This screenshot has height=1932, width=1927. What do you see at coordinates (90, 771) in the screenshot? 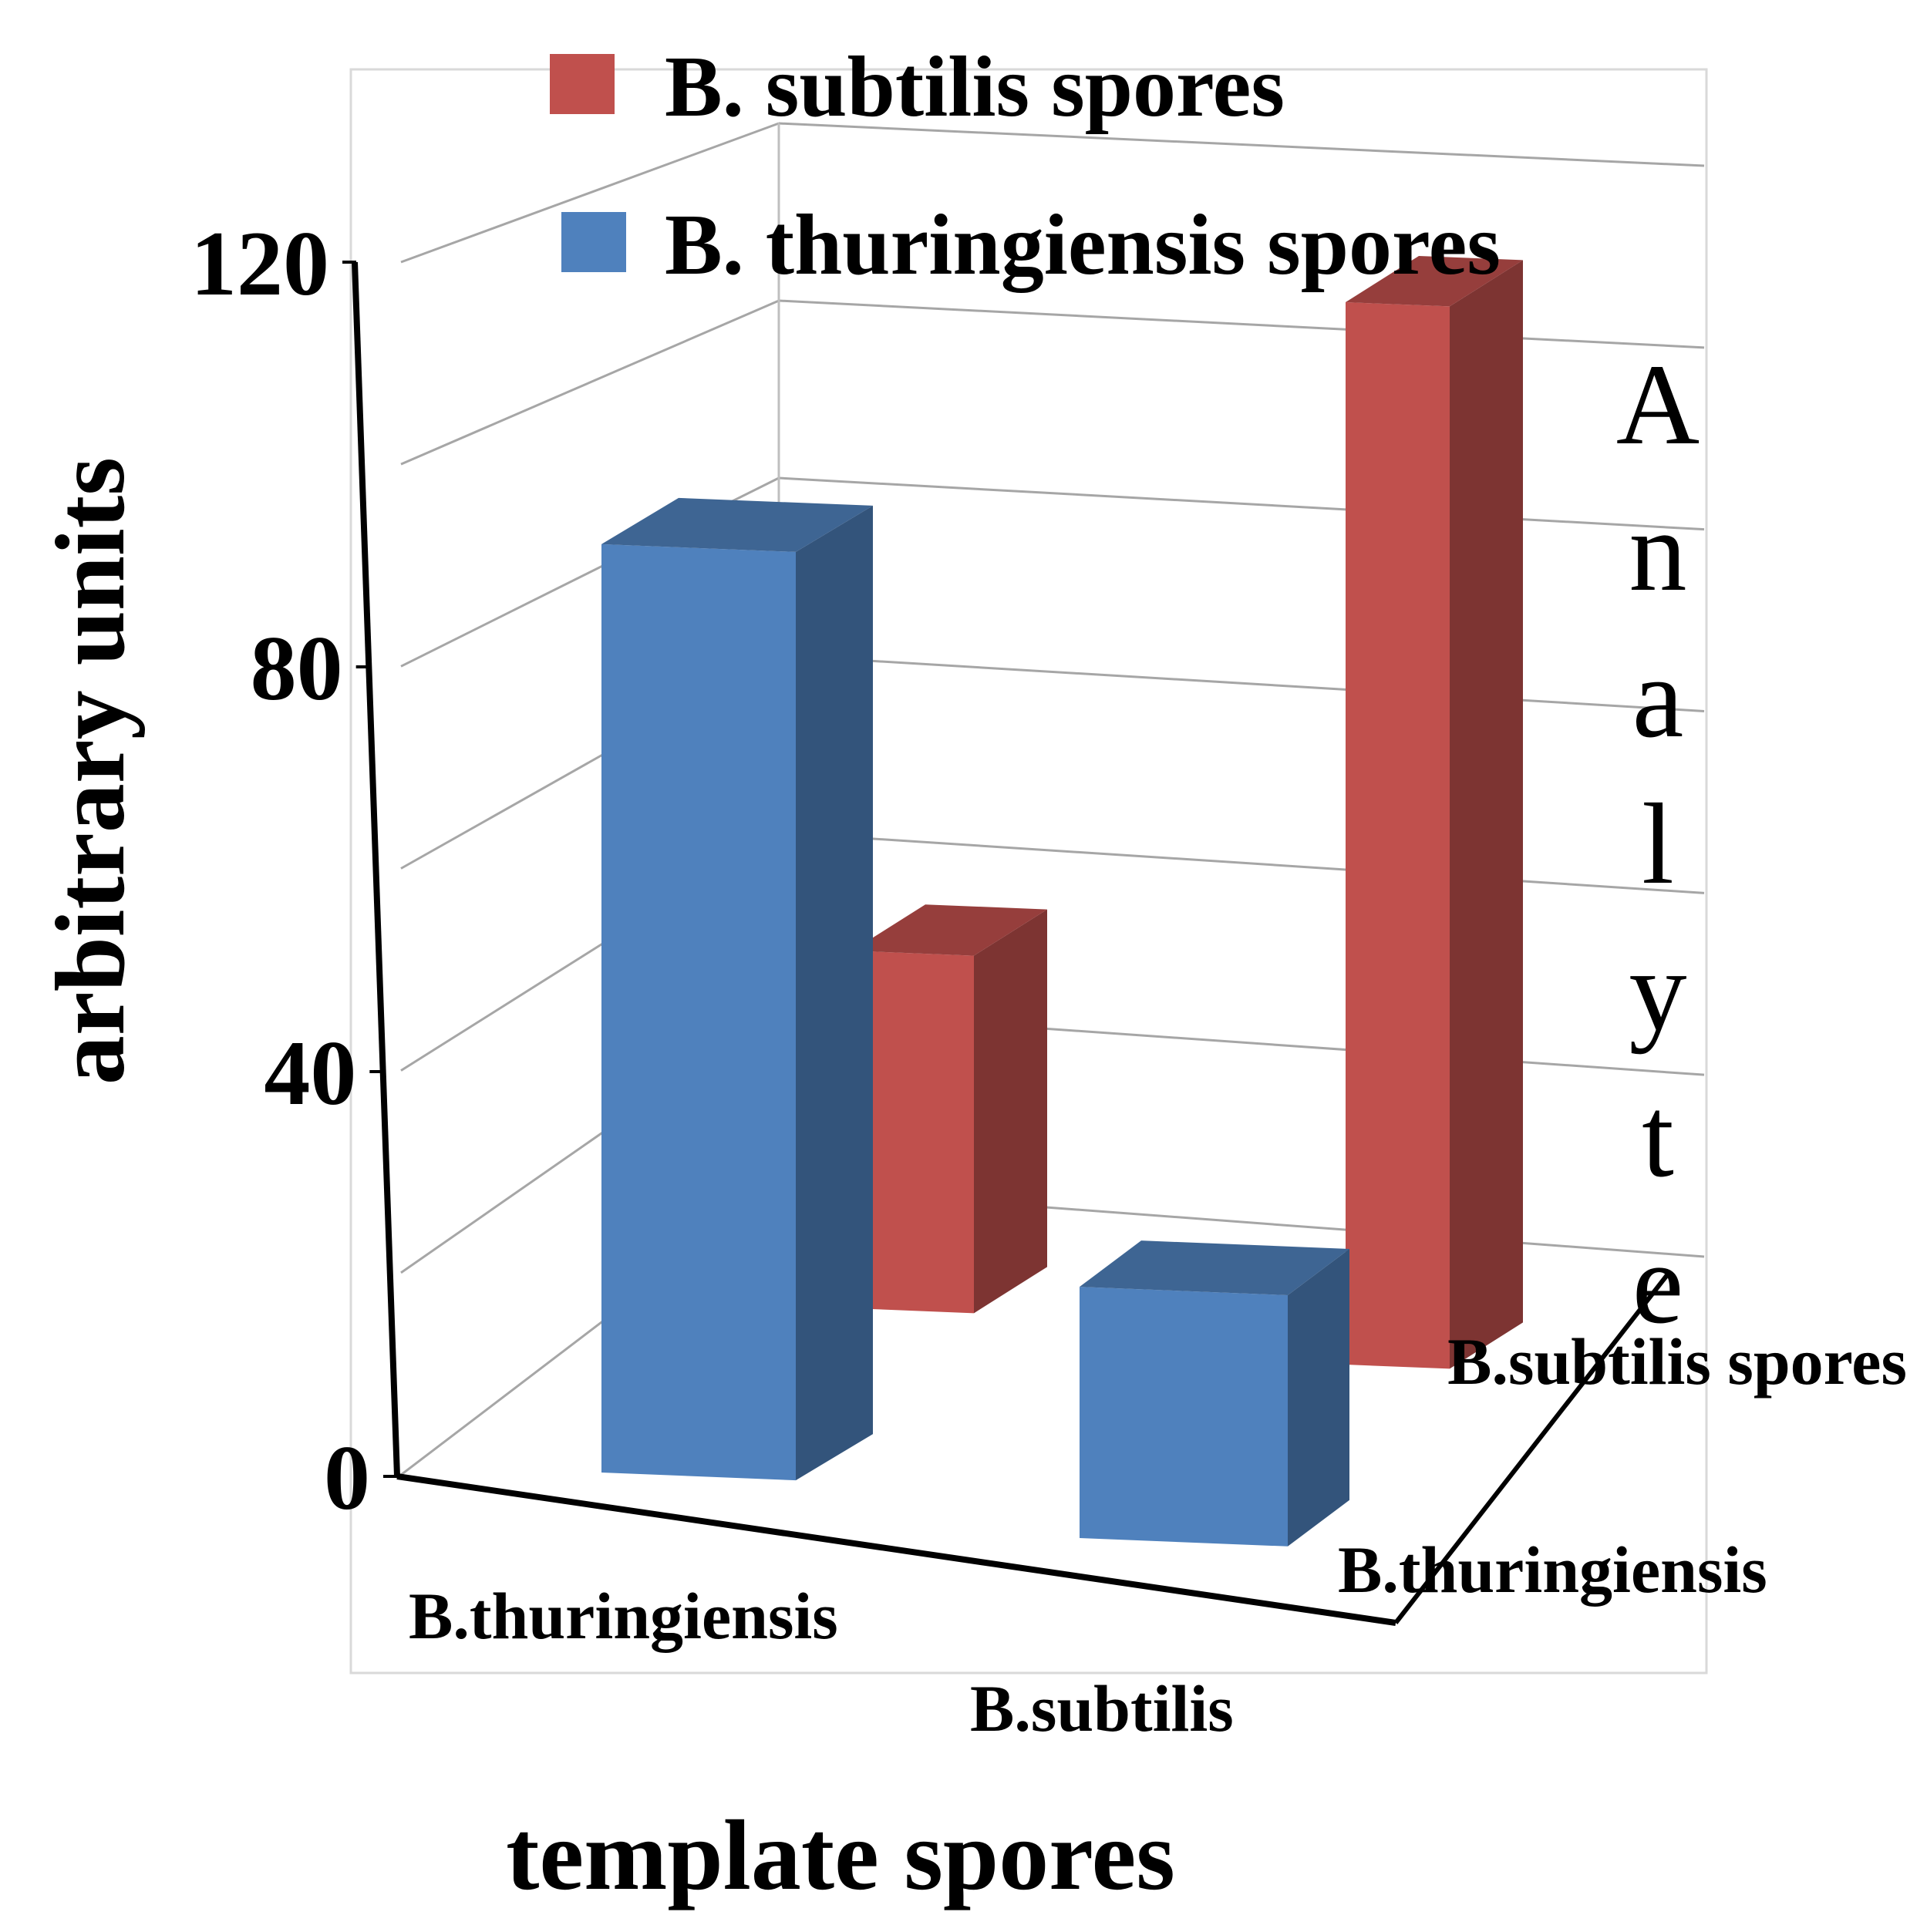
I see `y-axis-title: arbitrary units` at bounding box center [90, 771].